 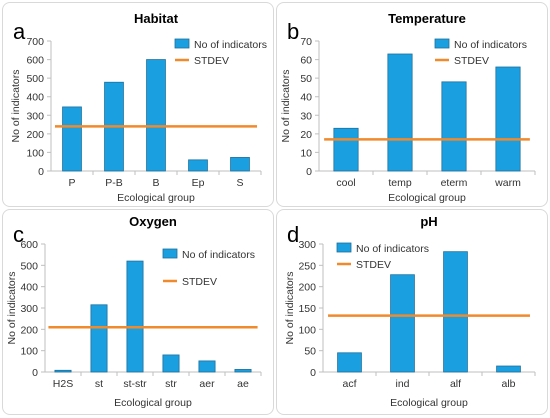 I want to click on bar-H2S, so click(x=63, y=371).